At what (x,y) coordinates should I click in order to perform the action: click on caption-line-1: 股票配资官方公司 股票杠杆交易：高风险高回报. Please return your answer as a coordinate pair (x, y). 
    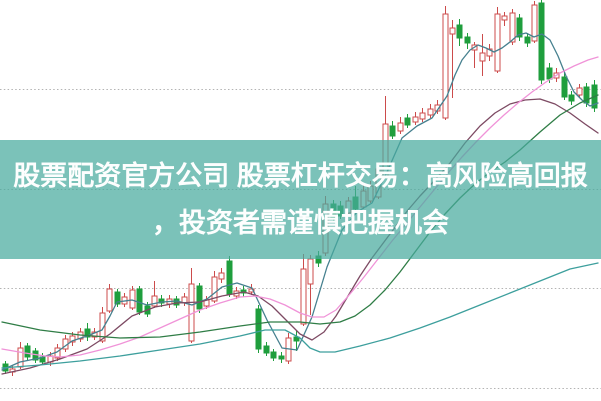
    Looking at the image, I should click on (300, 175).